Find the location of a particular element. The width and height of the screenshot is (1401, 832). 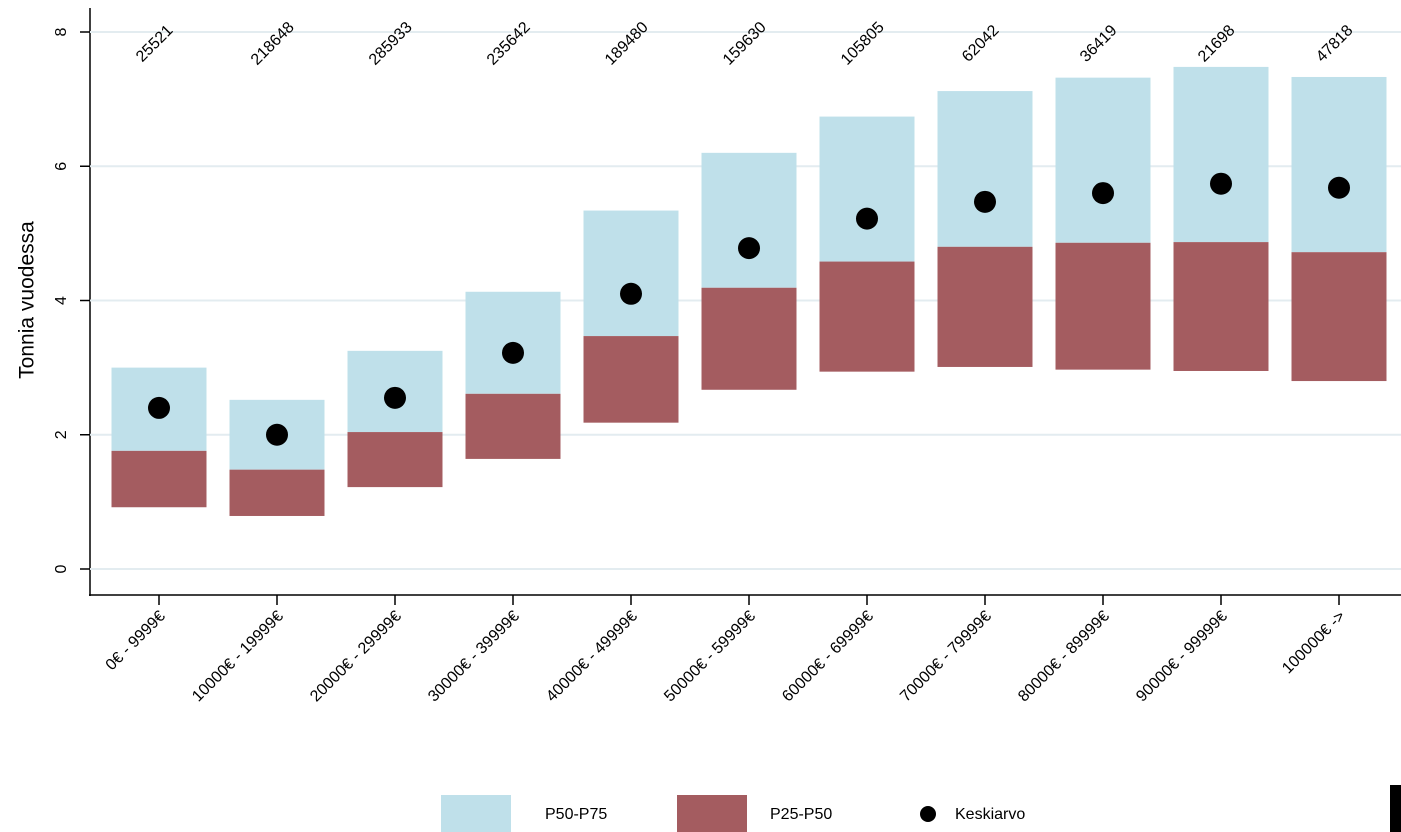

count-label: 36419 is located at coordinates (1099, 44).